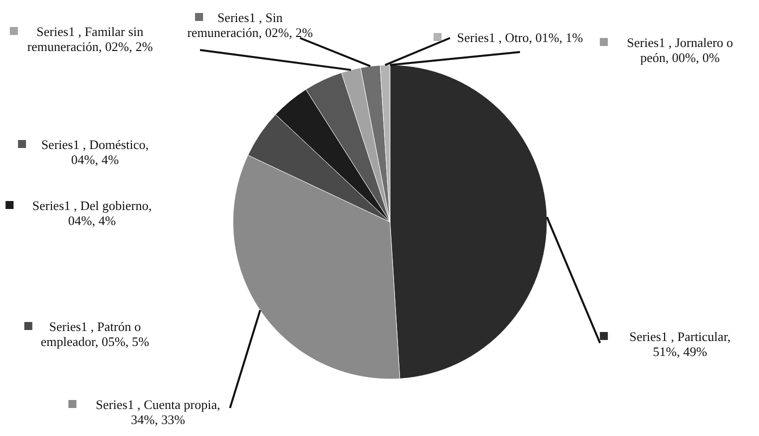 Image resolution: width=759 pixels, height=436 pixels. What do you see at coordinates (90, 39) in the screenshot?
I see `legend-label: Series1 , Familar sin remuneración, 02%, 2%` at bounding box center [90, 39].